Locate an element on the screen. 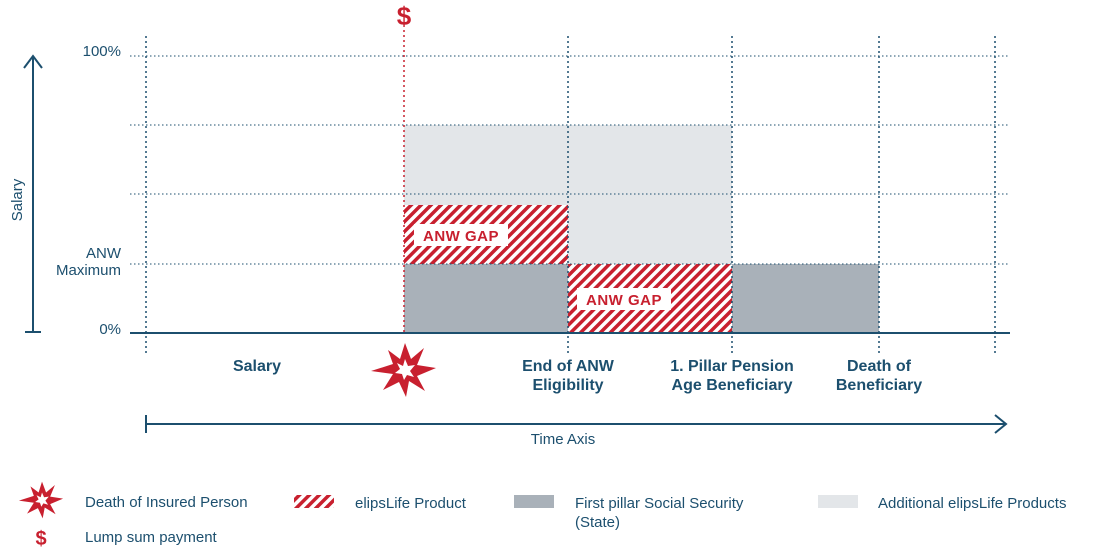 This screenshot has height=550, width=1104. y-label-anw-line2: Maximum is located at coordinates (88, 270).